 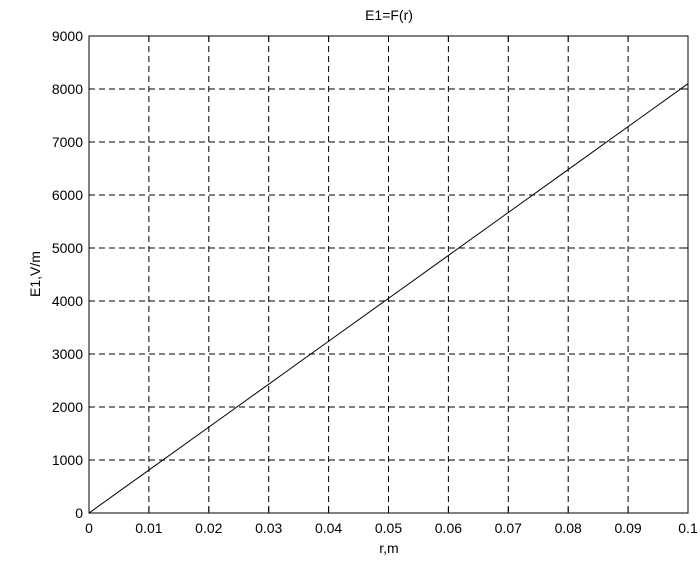 What do you see at coordinates (67, 274) in the screenshot?
I see `y-tick-labels: 0 1000 2000 3000 4000 5000 6000 7000 8000 9000` at bounding box center [67, 274].